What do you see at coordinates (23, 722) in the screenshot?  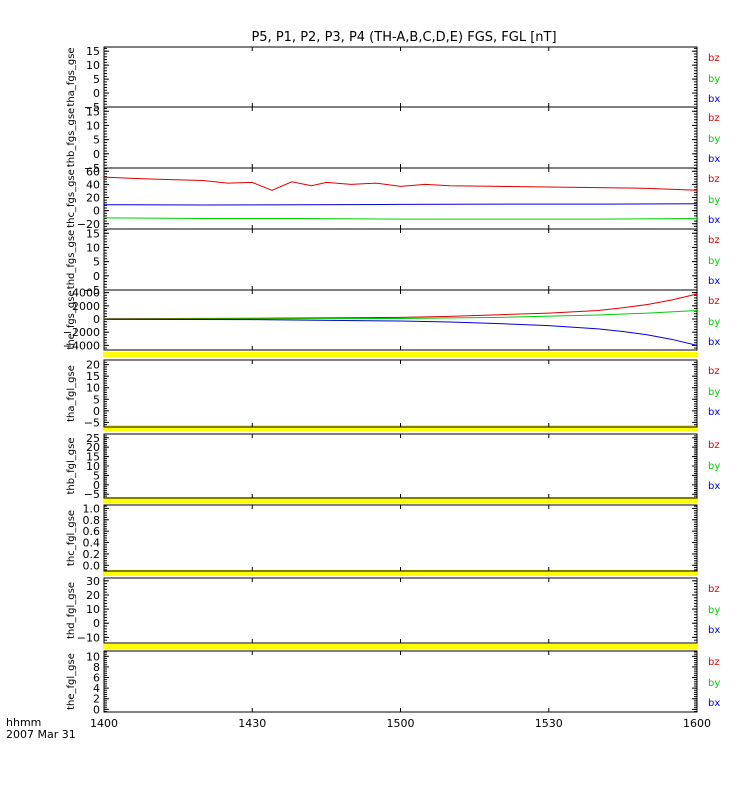 I see `time-axis-label: hhmm` at bounding box center [23, 722].